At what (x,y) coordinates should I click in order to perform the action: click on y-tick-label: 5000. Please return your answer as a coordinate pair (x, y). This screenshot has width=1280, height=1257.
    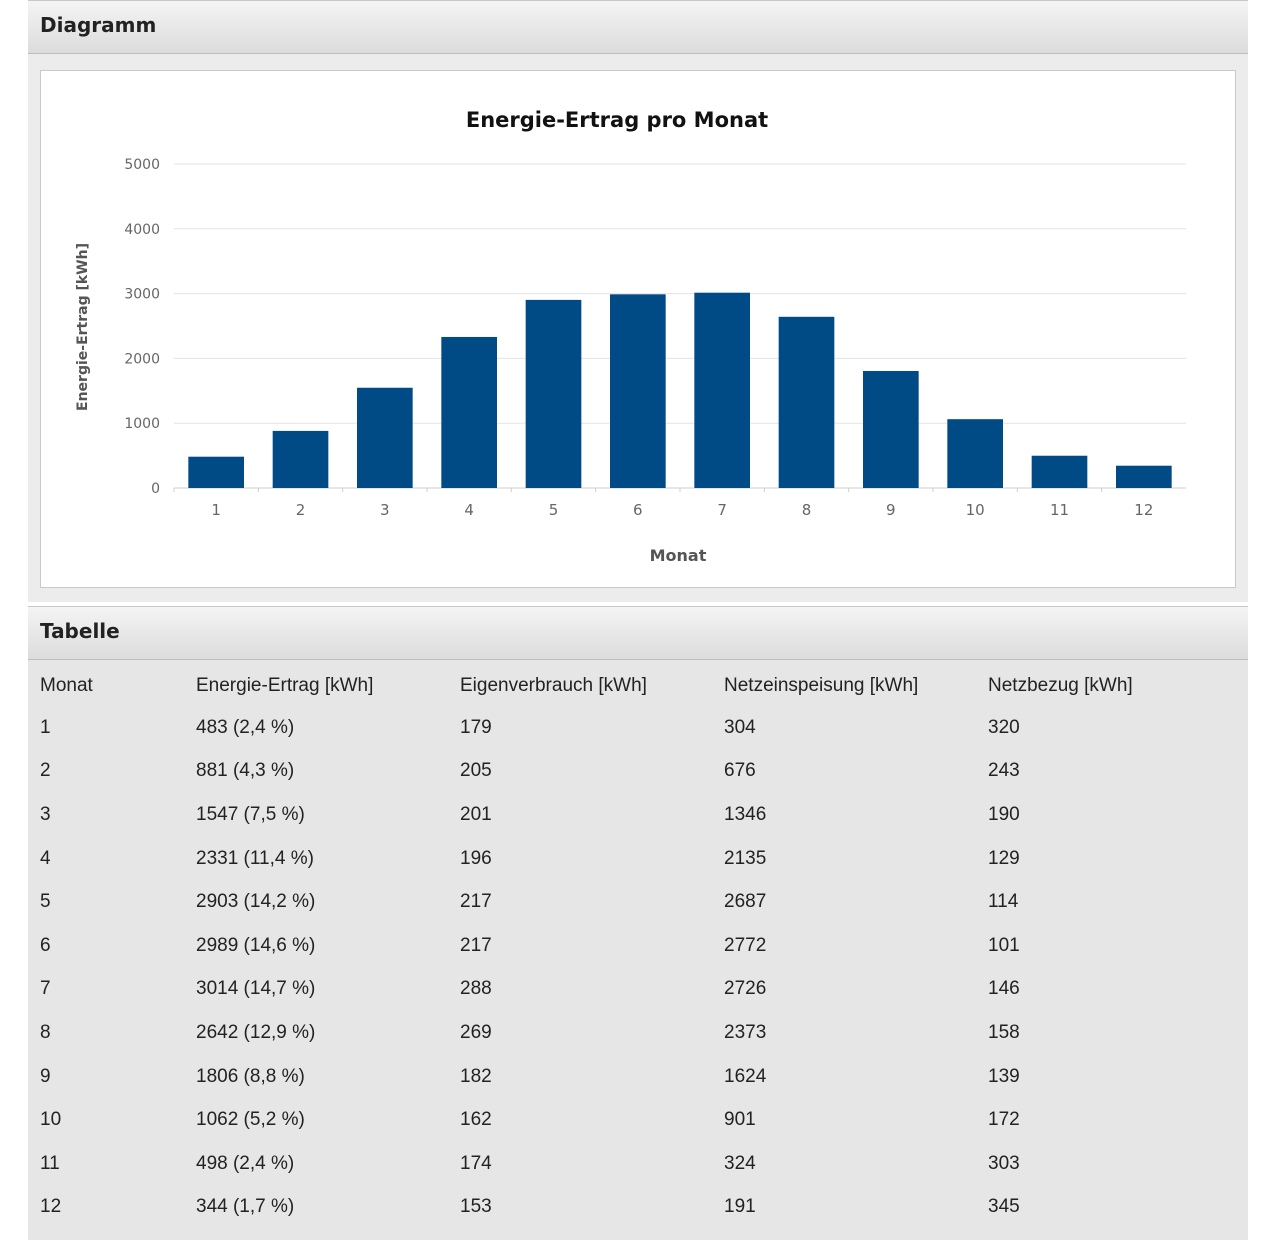
    Looking at the image, I should click on (142, 165).